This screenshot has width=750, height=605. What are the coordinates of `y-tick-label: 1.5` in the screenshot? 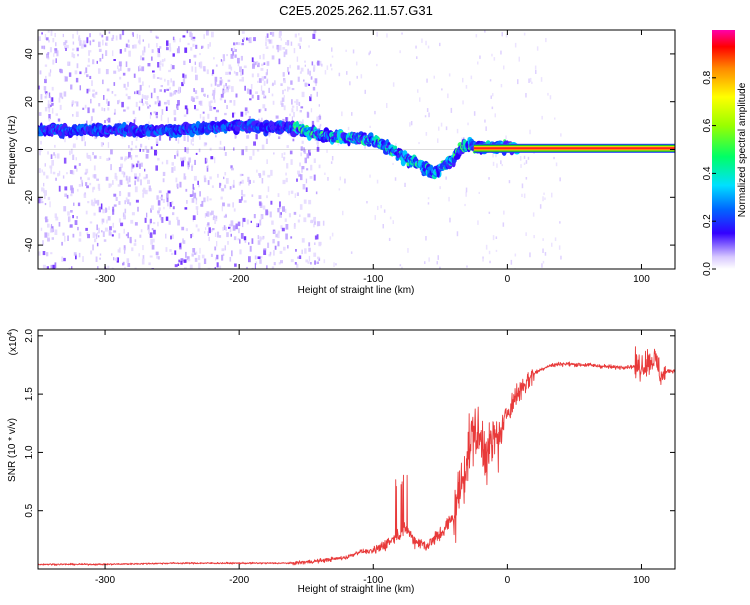 It's located at (29, 394).